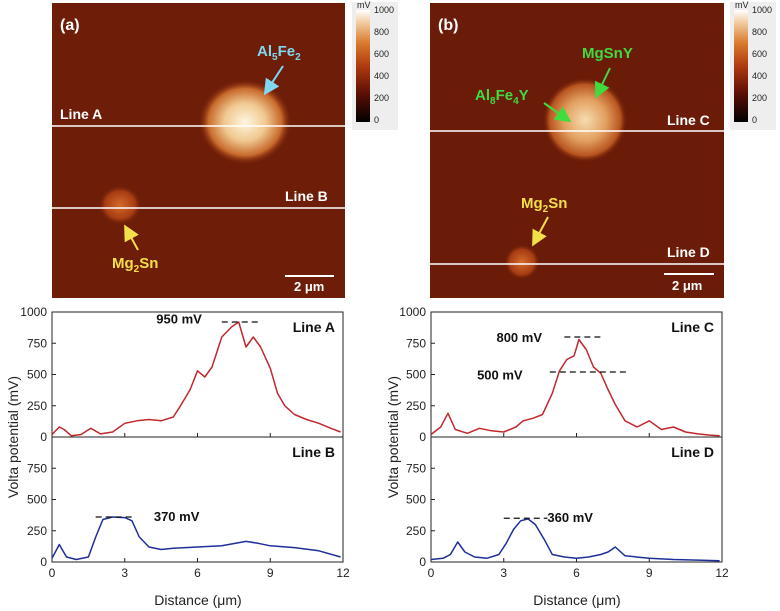 The height and width of the screenshot is (611, 780). What do you see at coordinates (519, 337) in the screenshot?
I see `annotation-label: 800 mV` at bounding box center [519, 337].